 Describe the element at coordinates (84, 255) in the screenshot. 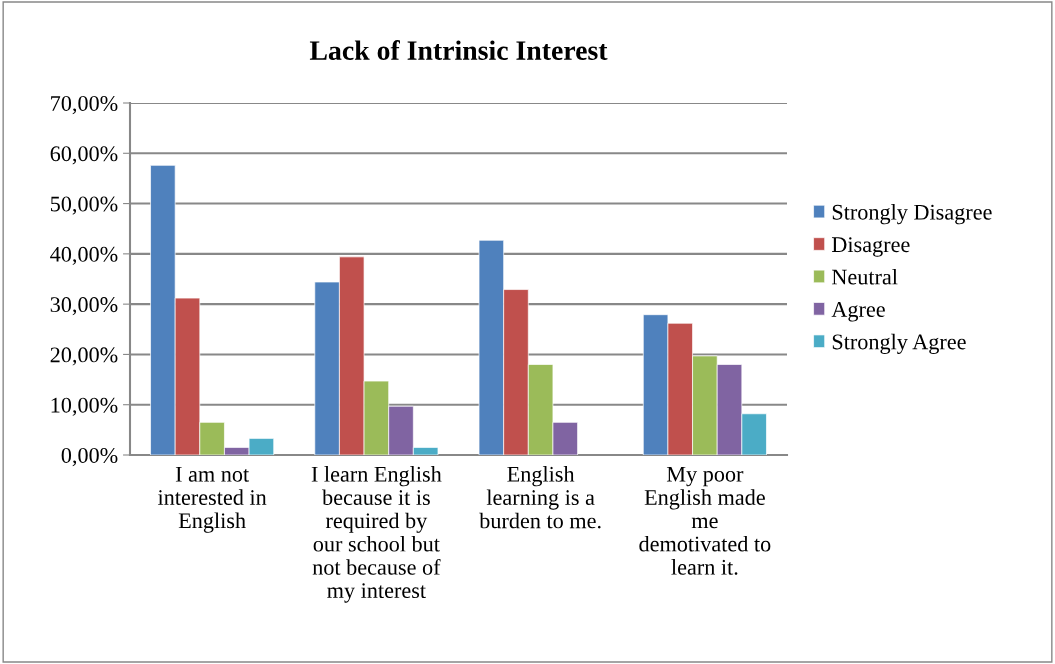

I see `y-tick-label: 40,00%` at that location.